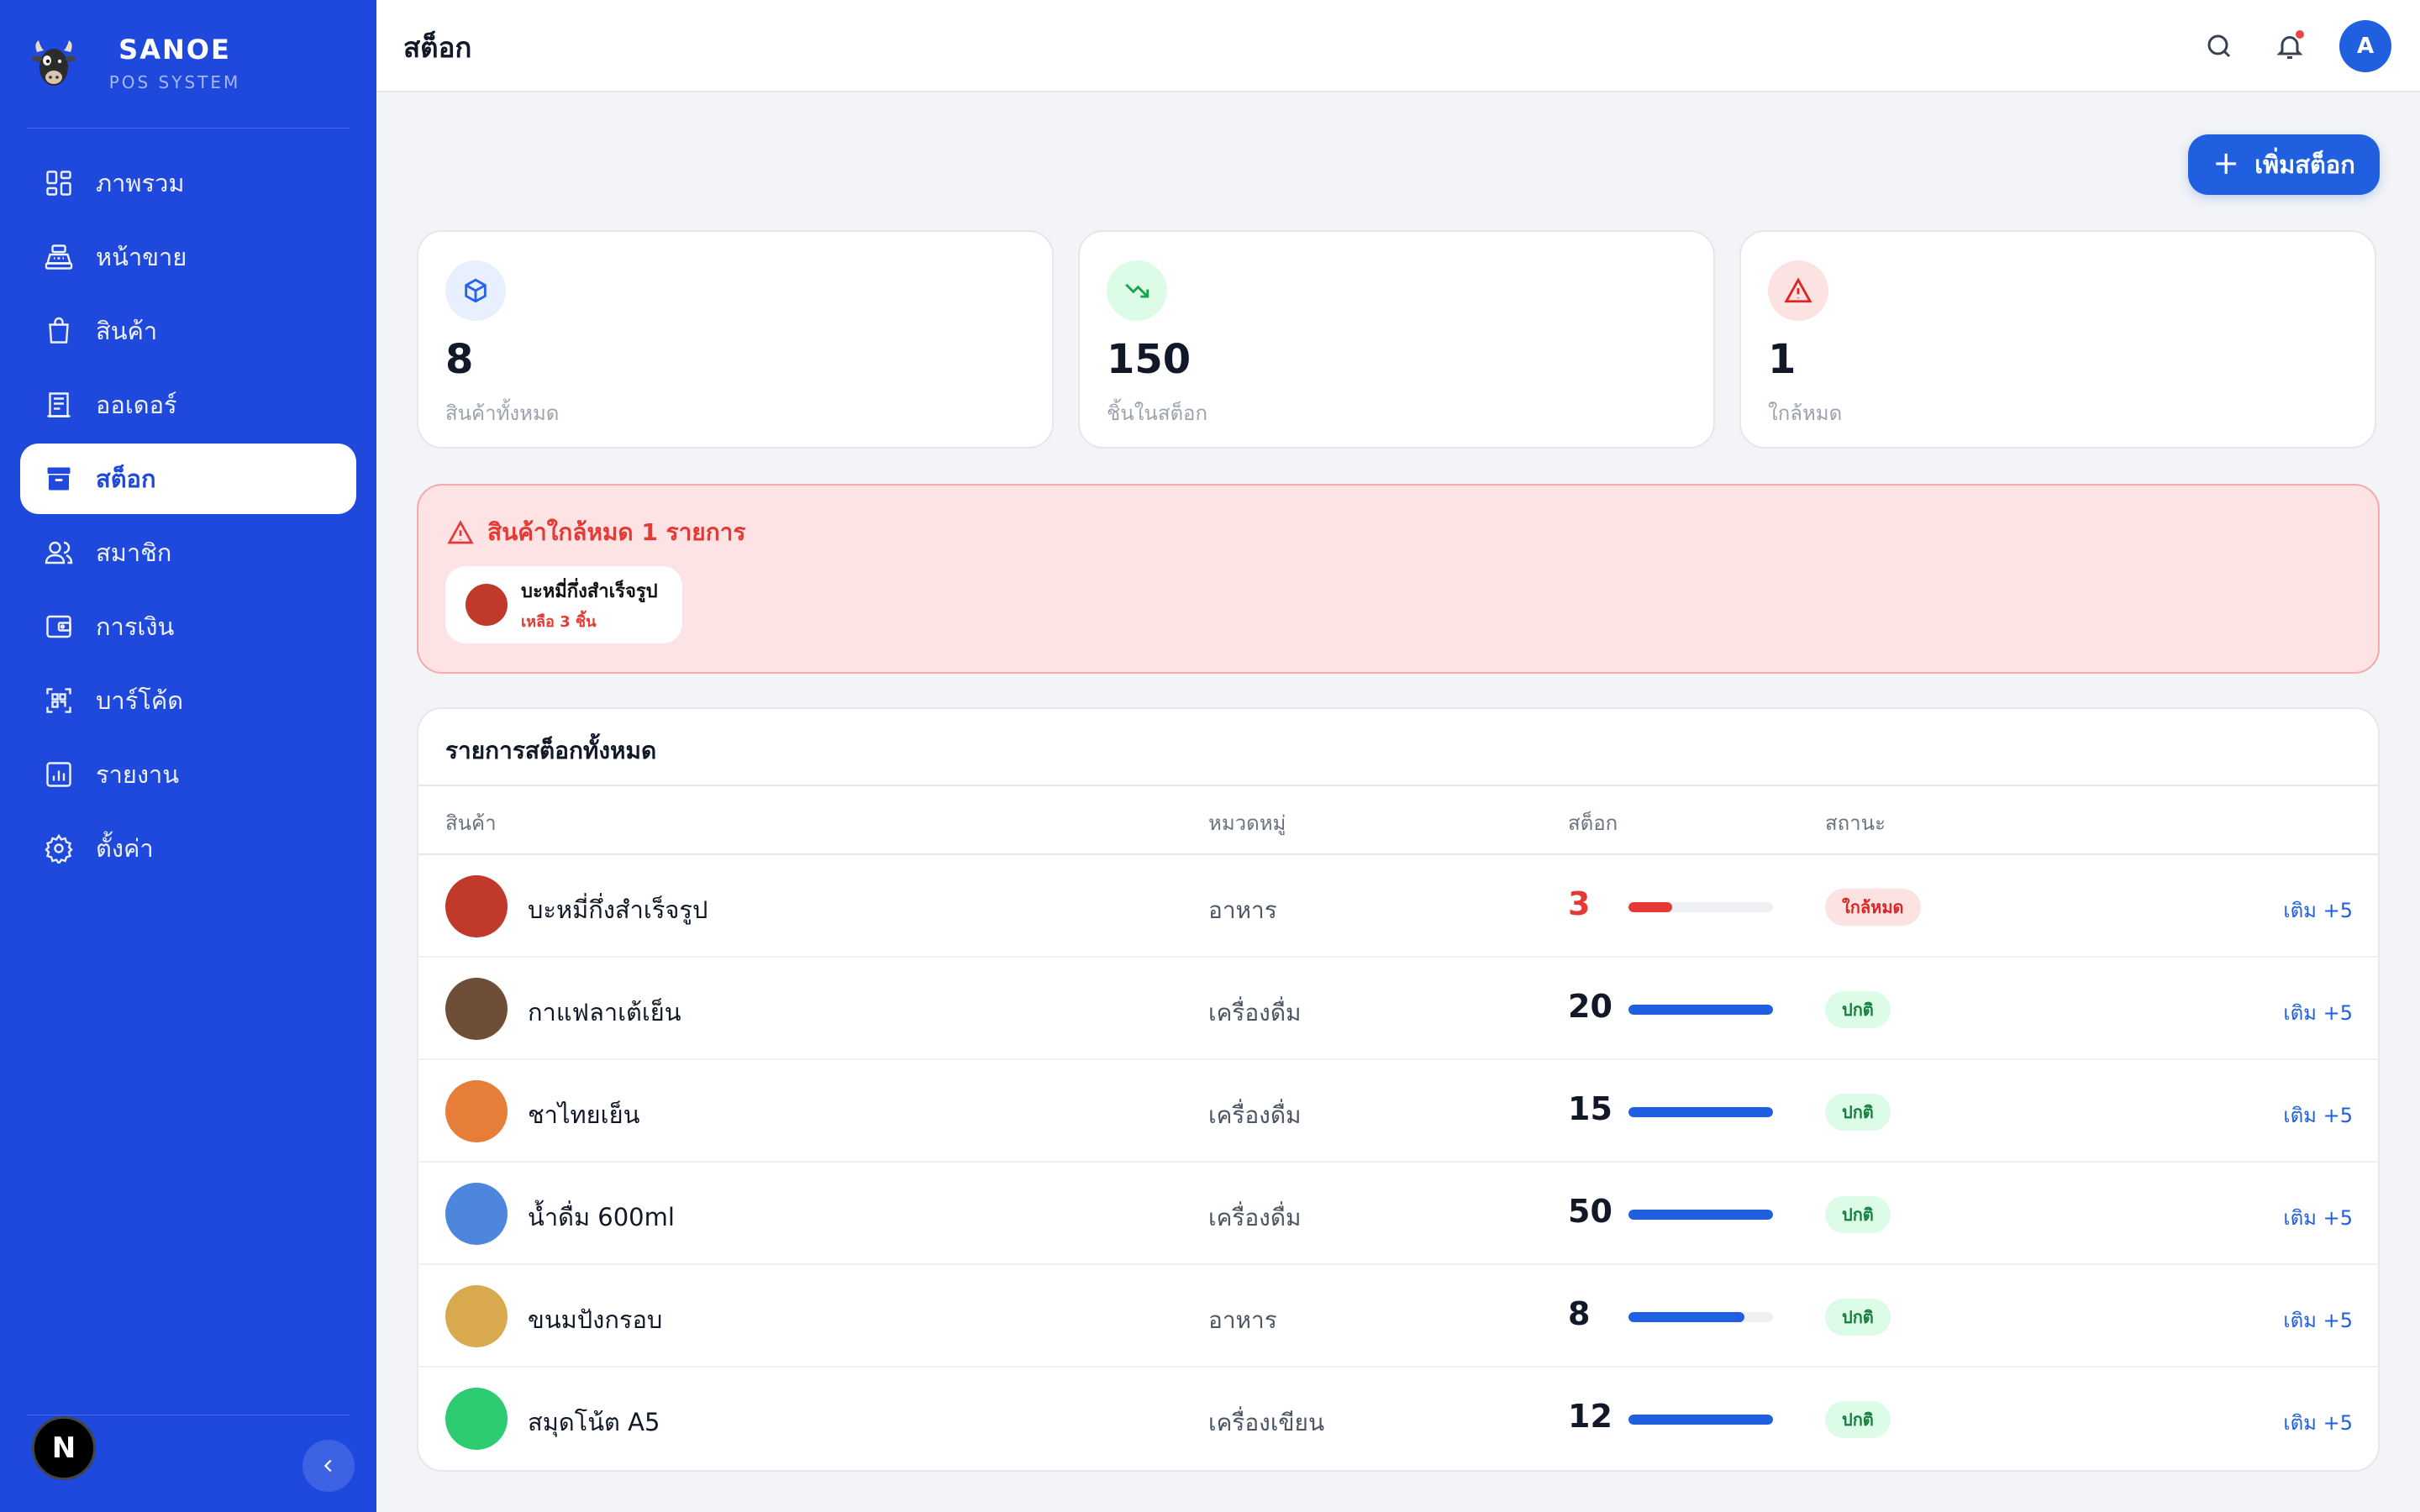 The width and height of the screenshot is (2420, 1512). I want to click on avatar: A, so click(2365, 46).